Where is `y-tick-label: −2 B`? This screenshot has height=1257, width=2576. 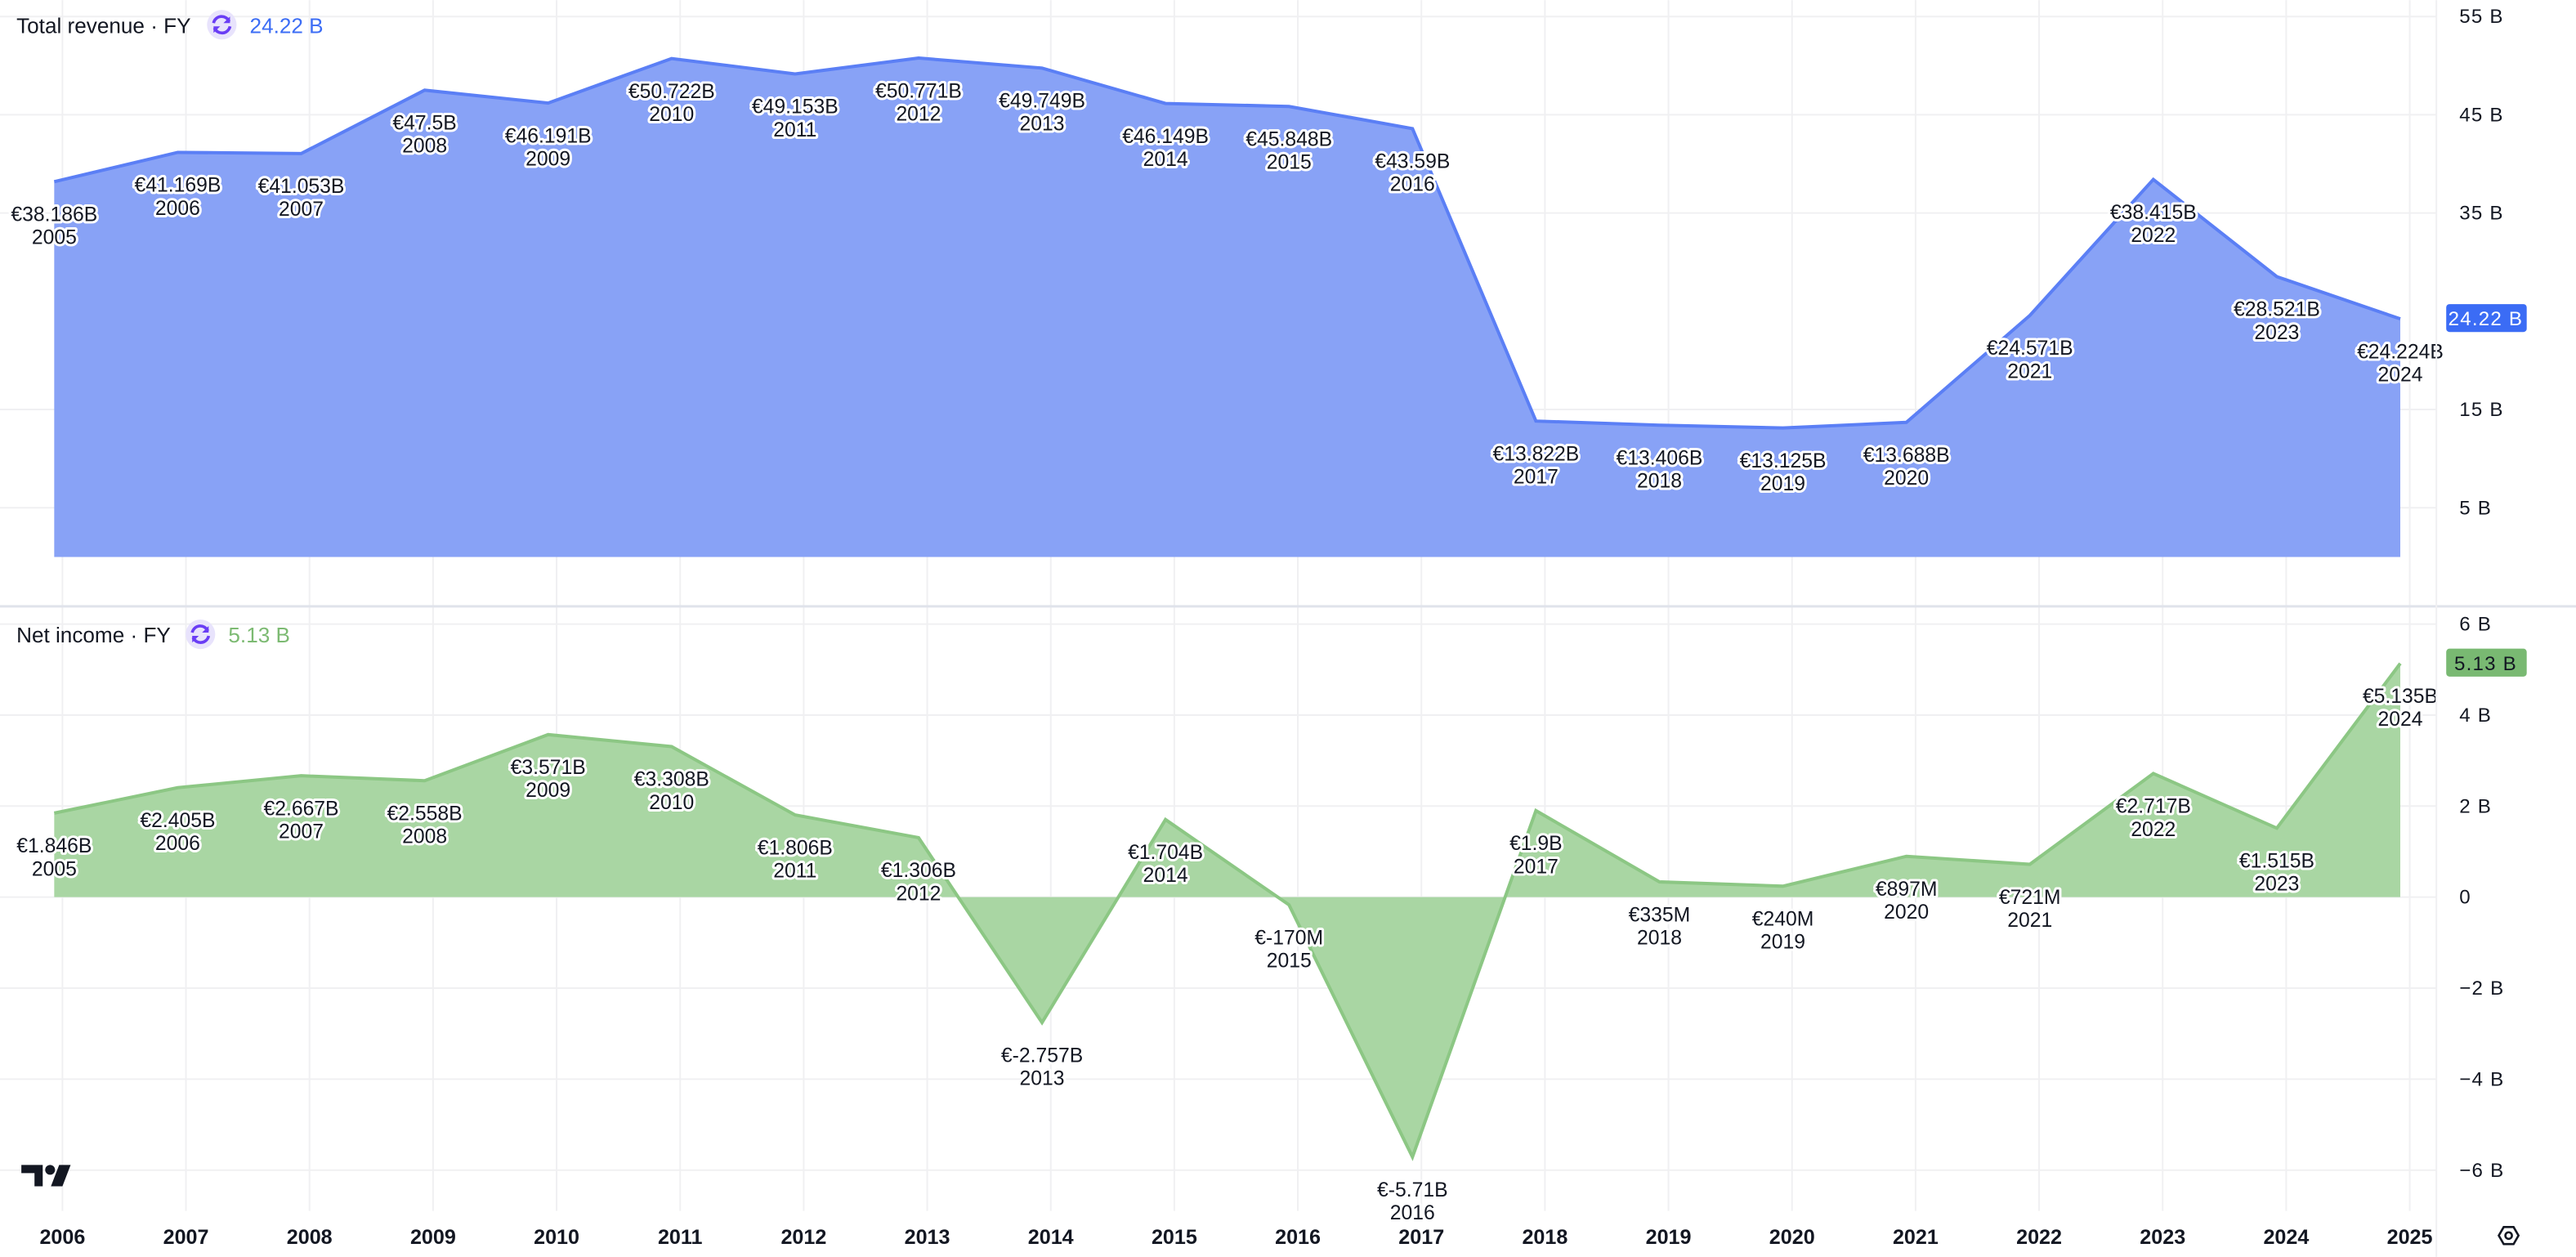 y-tick-label: −2 B is located at coordinates (2481, 989).